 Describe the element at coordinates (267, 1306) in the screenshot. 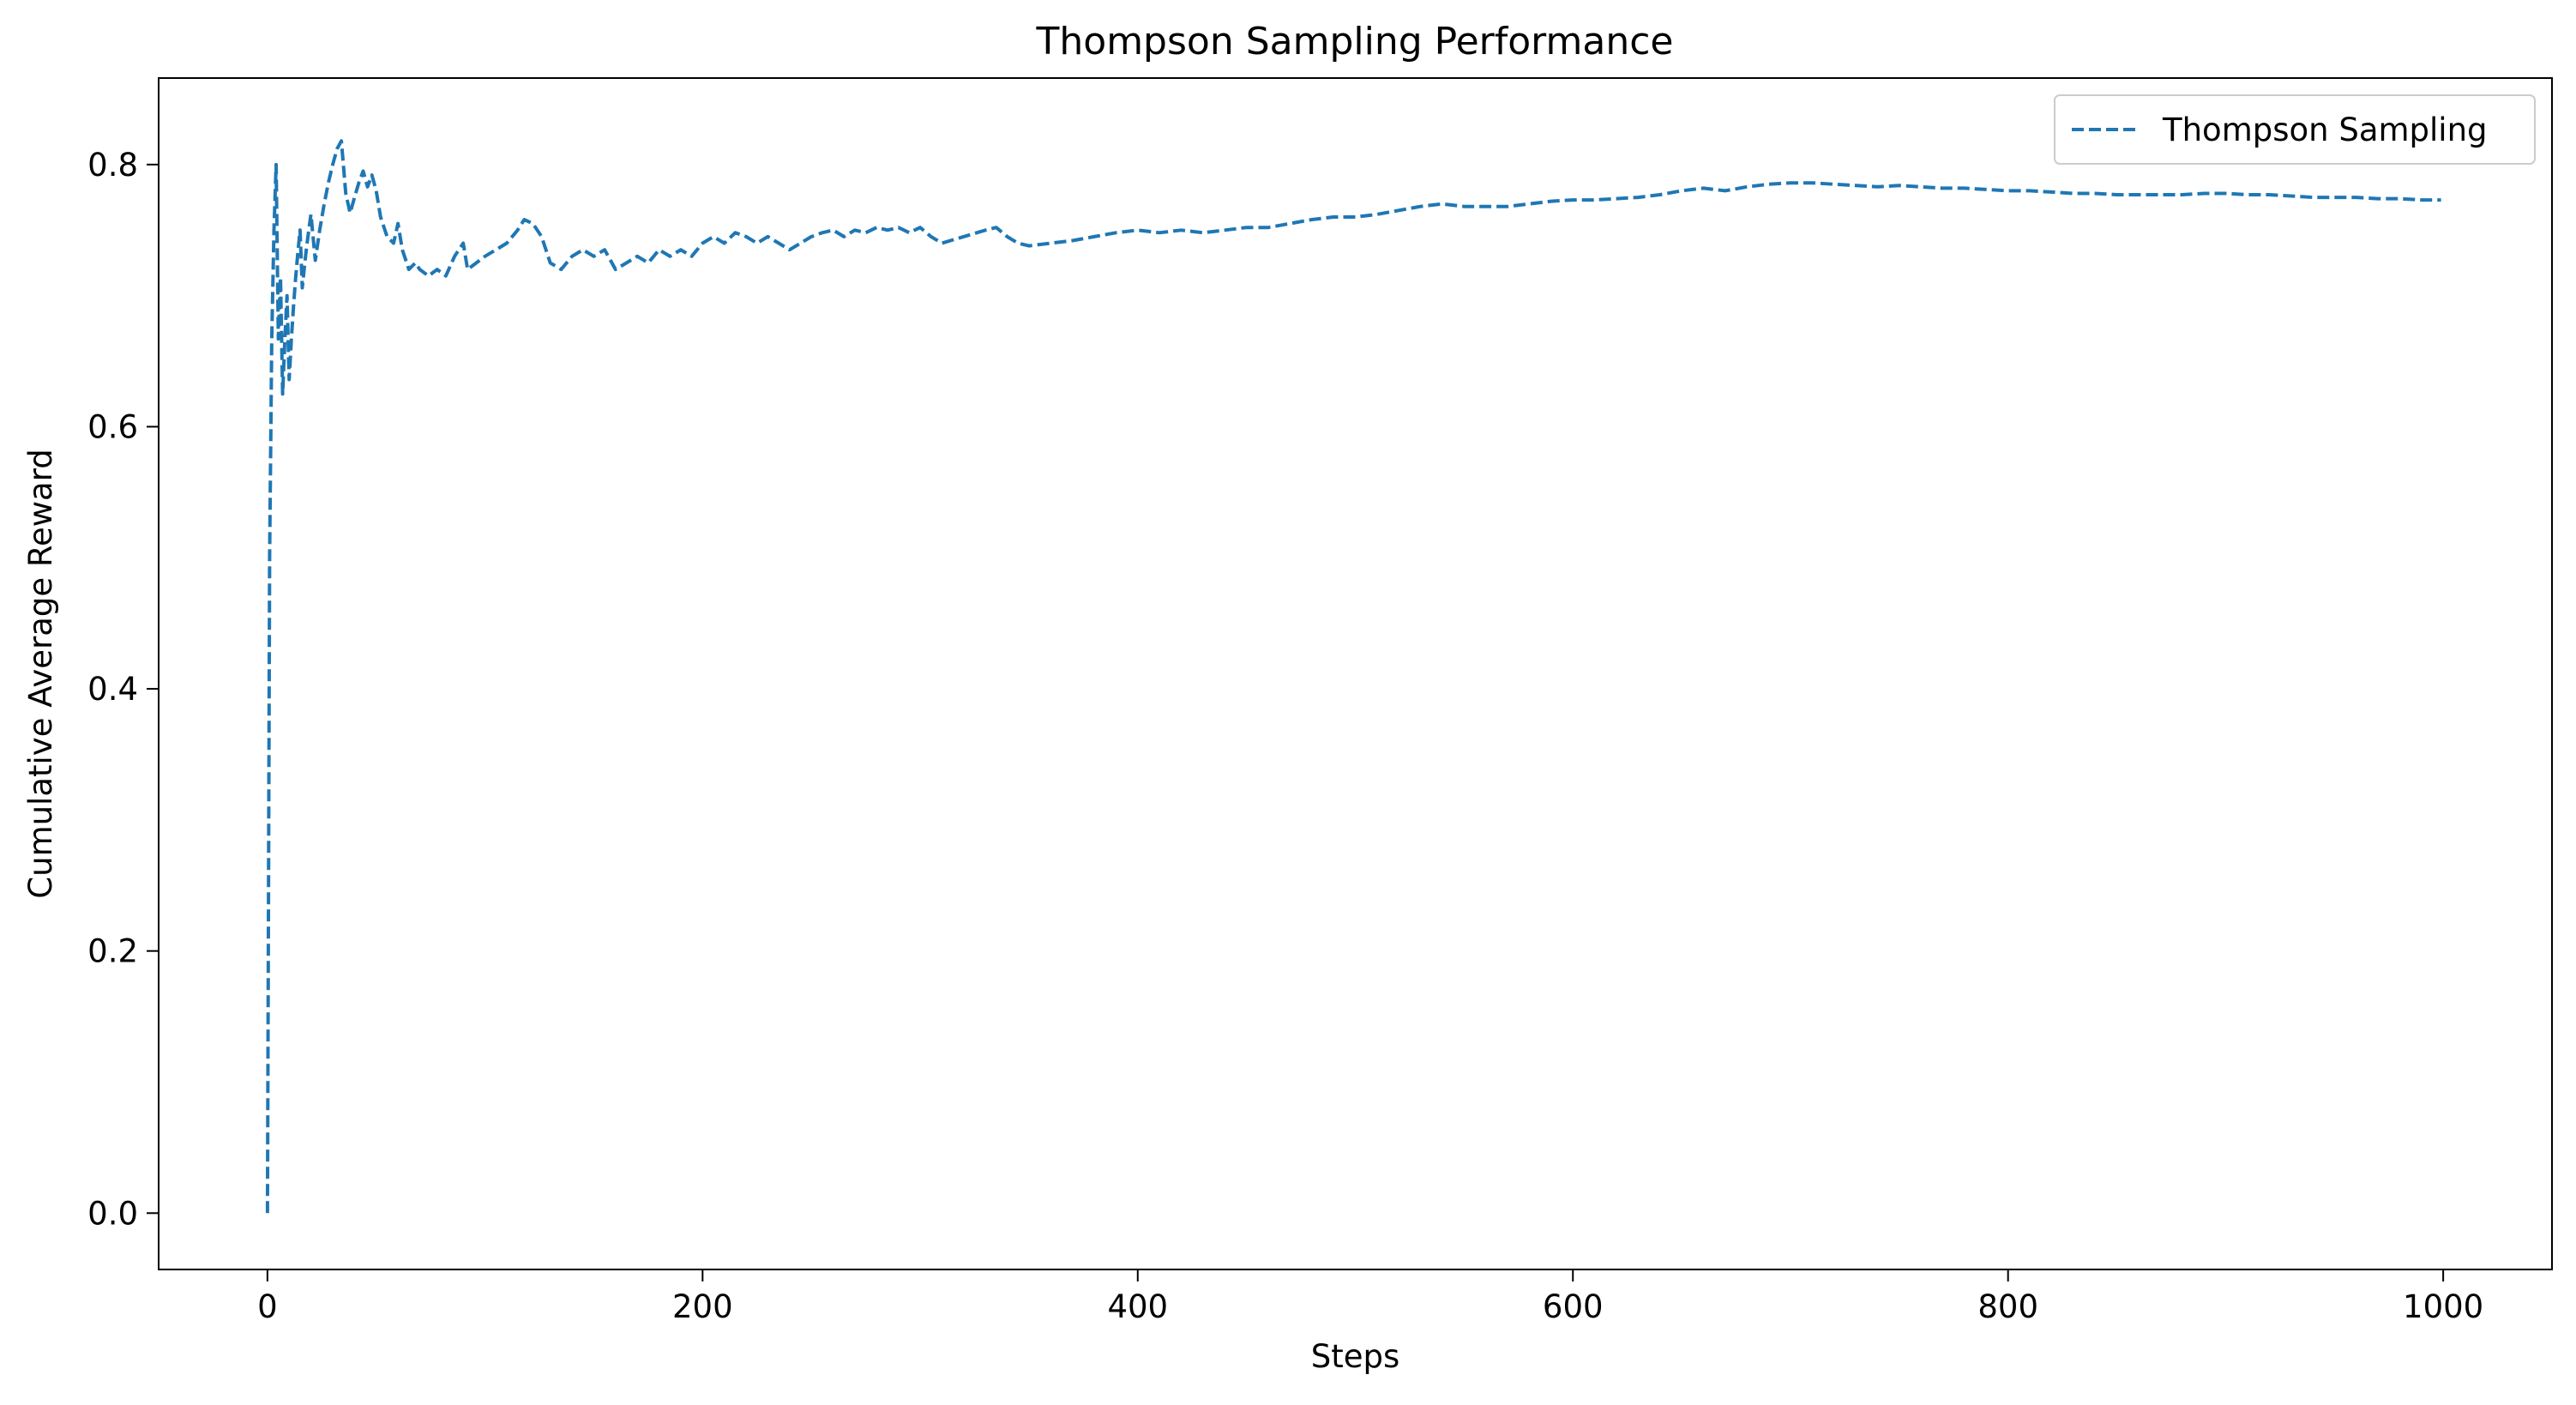

I see `x-tick-label: 0` at that location.